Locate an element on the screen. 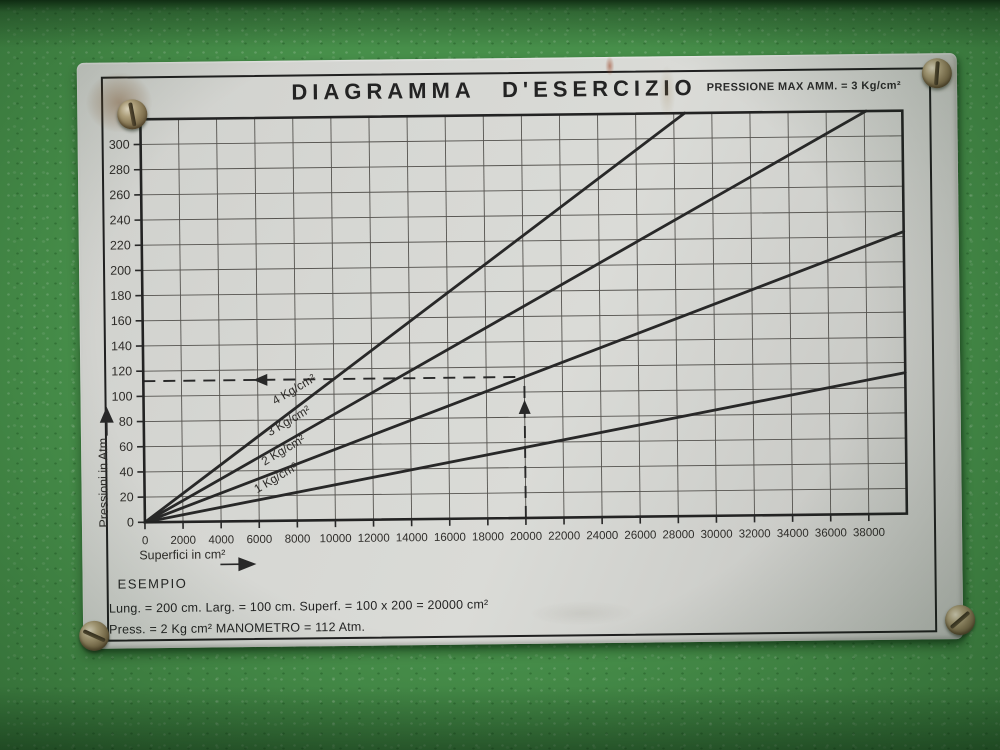 This screenshot has width=1000, height=750. y-tick-label: 180 is located at coordinates (120, 296).